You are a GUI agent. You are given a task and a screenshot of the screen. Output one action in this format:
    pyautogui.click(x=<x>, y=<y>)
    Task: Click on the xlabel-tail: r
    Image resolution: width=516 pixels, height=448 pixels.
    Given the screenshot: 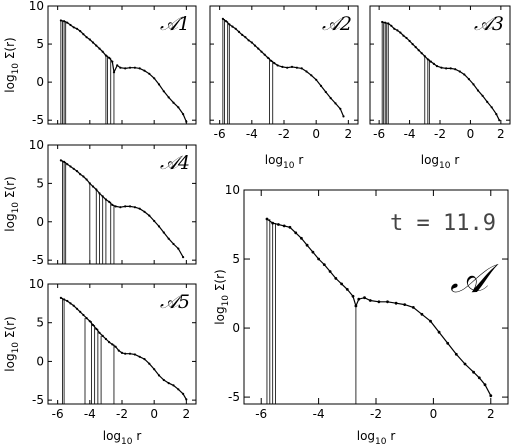 What is the action you would take?
    pyautogui.click(x=137, y=436)
    